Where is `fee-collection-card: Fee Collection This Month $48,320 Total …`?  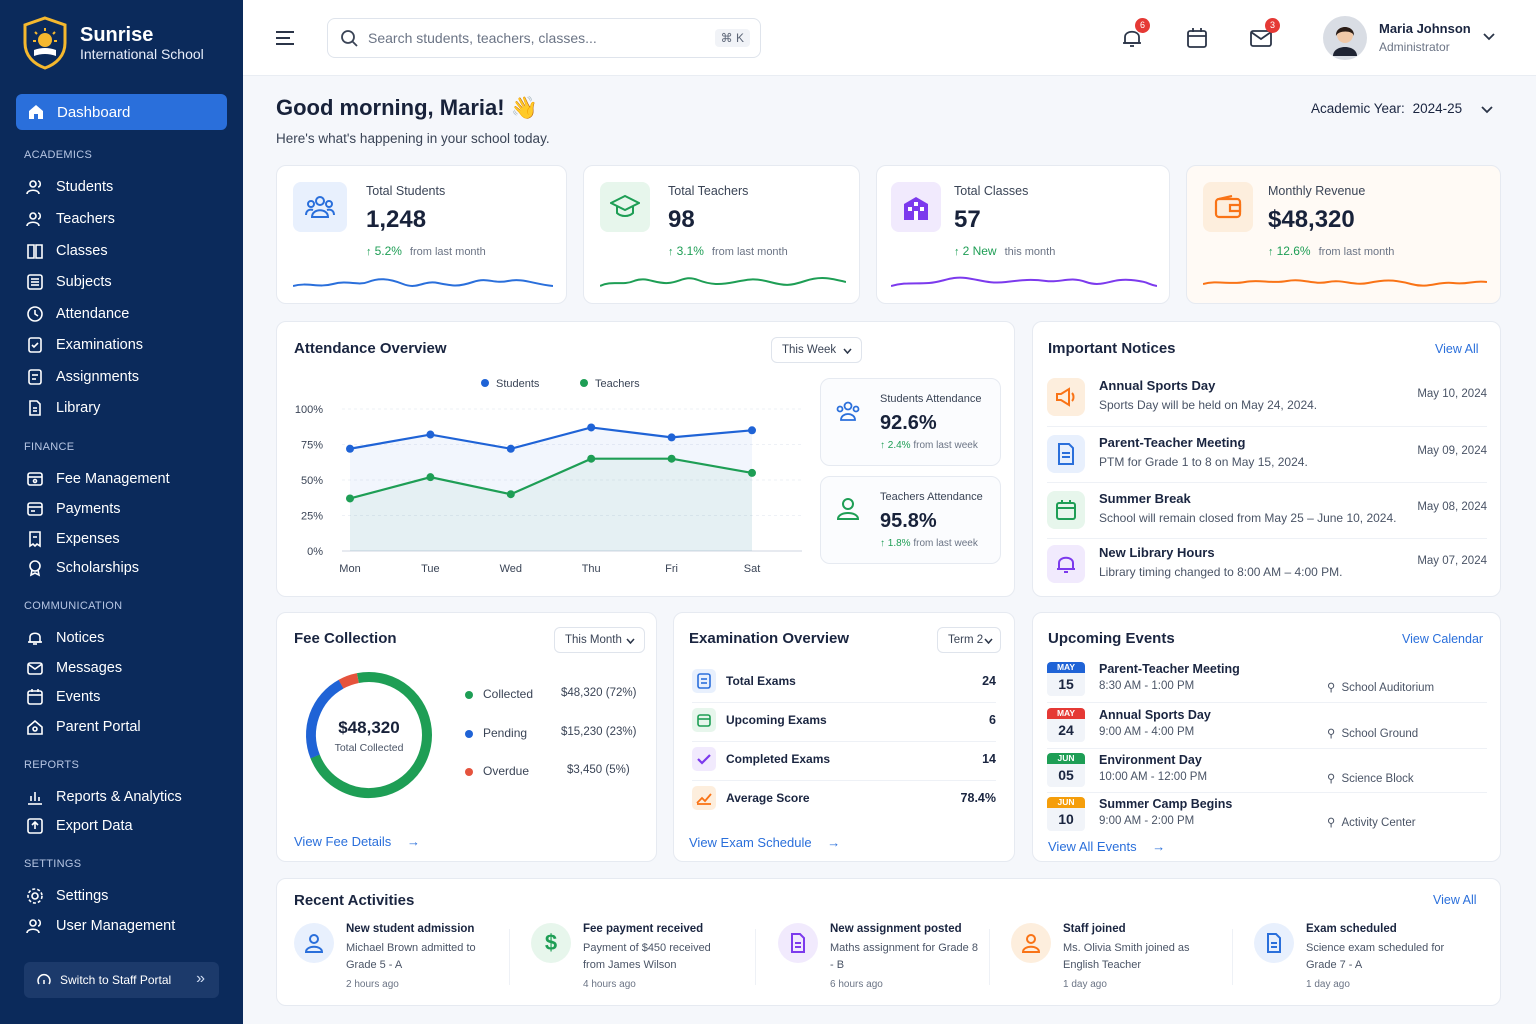
fee-collection-card: Fee Collection This Month $48,320 Total … is located at coordinates (466, 737).